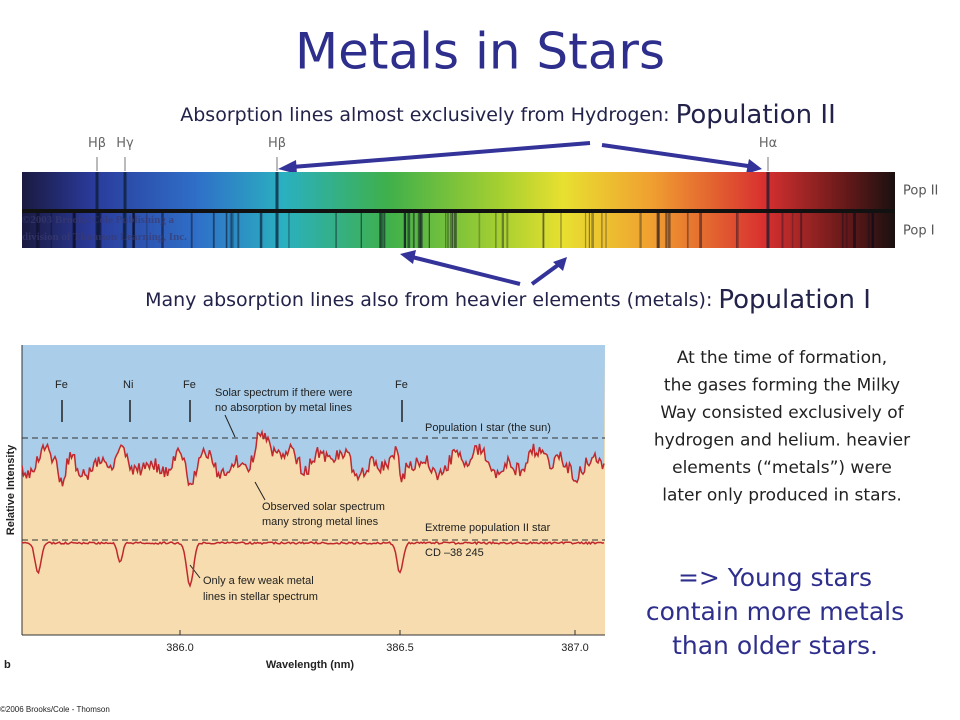 The height and width of the screenshot is (720, 960). What do you see at coordinates (782, 386) in the screenshot?
I see `explanation-line: the gases forming the Milky` at bounding box center [782, 386].